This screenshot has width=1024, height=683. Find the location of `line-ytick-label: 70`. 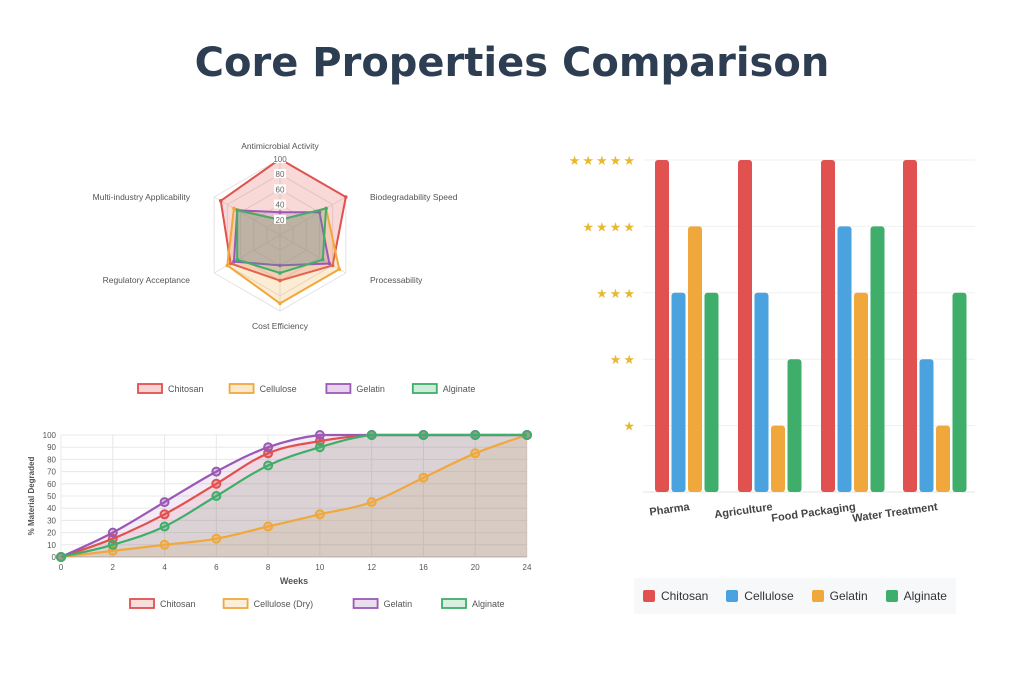

line-ytick-label: 70 is located at coordinates (51, 472).